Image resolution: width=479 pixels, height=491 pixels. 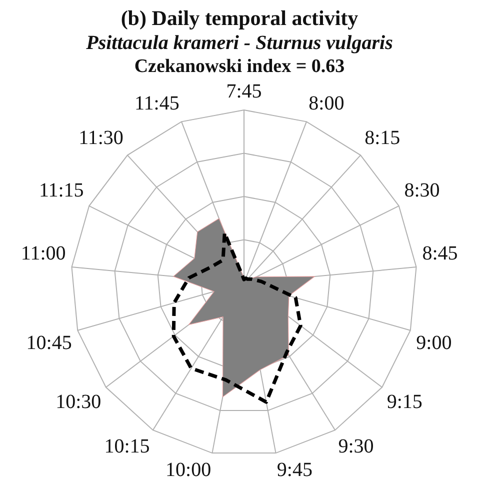 What do you see at coordinates (382, 137) in the screenshot?
I see `spoke-label: 8:15` at bounding box center [382, 137].